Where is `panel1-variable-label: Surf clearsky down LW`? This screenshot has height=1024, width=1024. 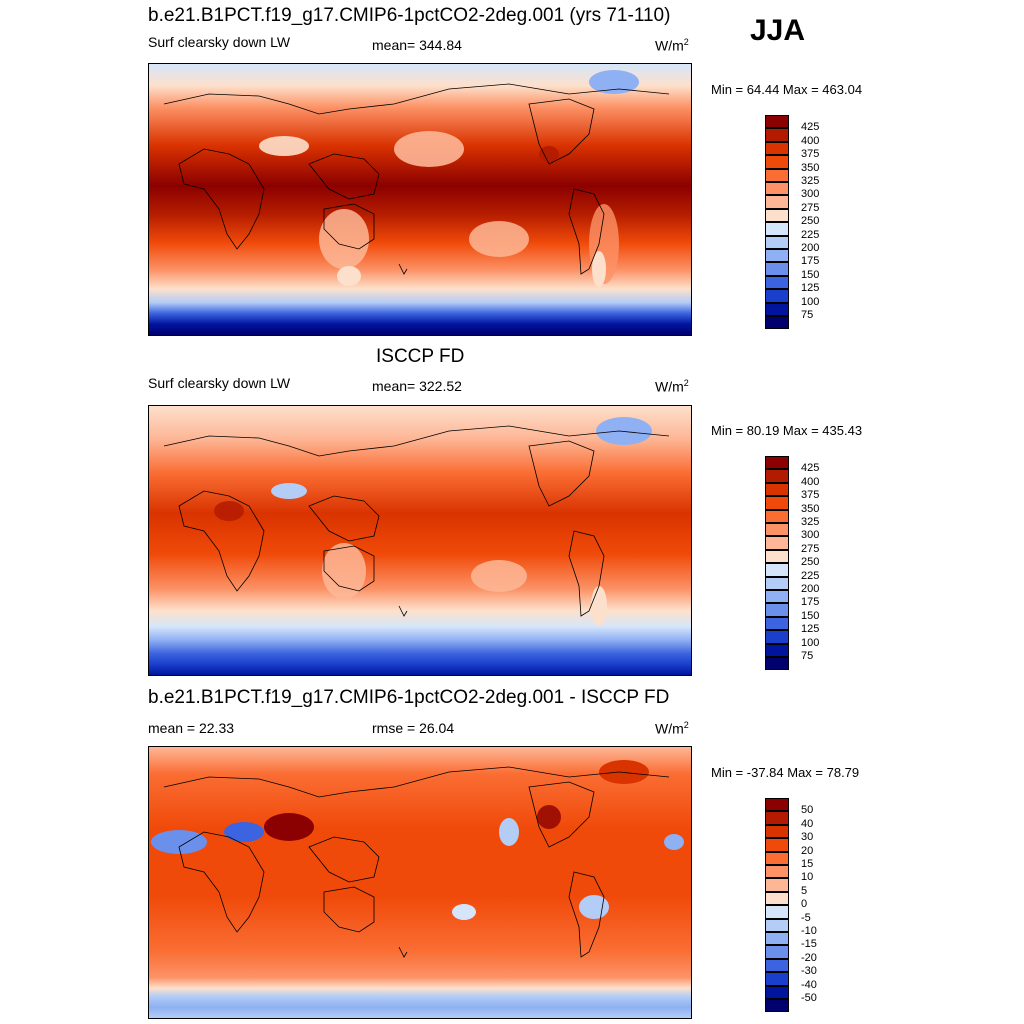
panel1-variable-label: Surf clearsky down LW is located at coordinates (219, 42).